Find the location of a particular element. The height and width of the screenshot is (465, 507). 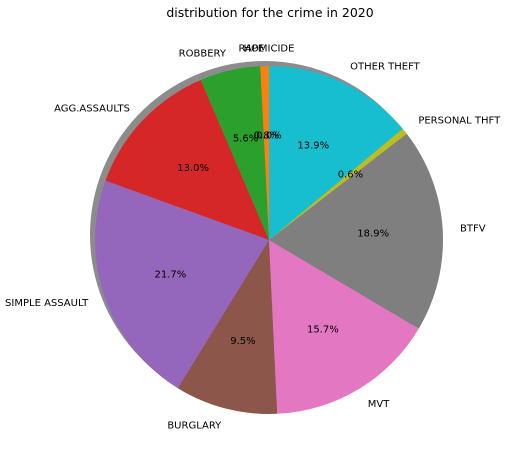

slice-rape is located at coordinates (264, 153).